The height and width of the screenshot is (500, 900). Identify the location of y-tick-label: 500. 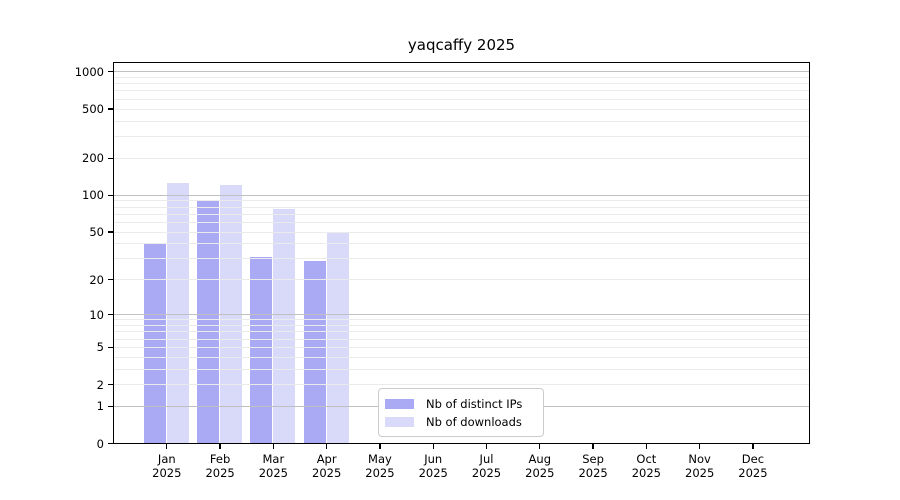
(93, 109).